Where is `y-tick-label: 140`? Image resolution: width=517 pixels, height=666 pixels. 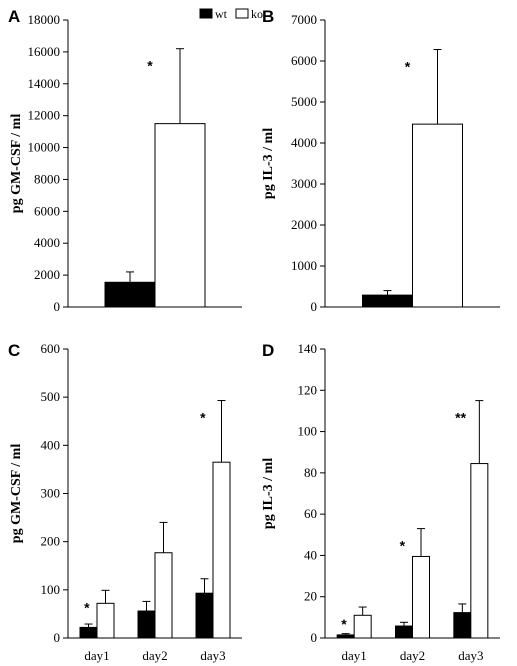
y-tick-label: 140 is located at coordinates (308, 348).